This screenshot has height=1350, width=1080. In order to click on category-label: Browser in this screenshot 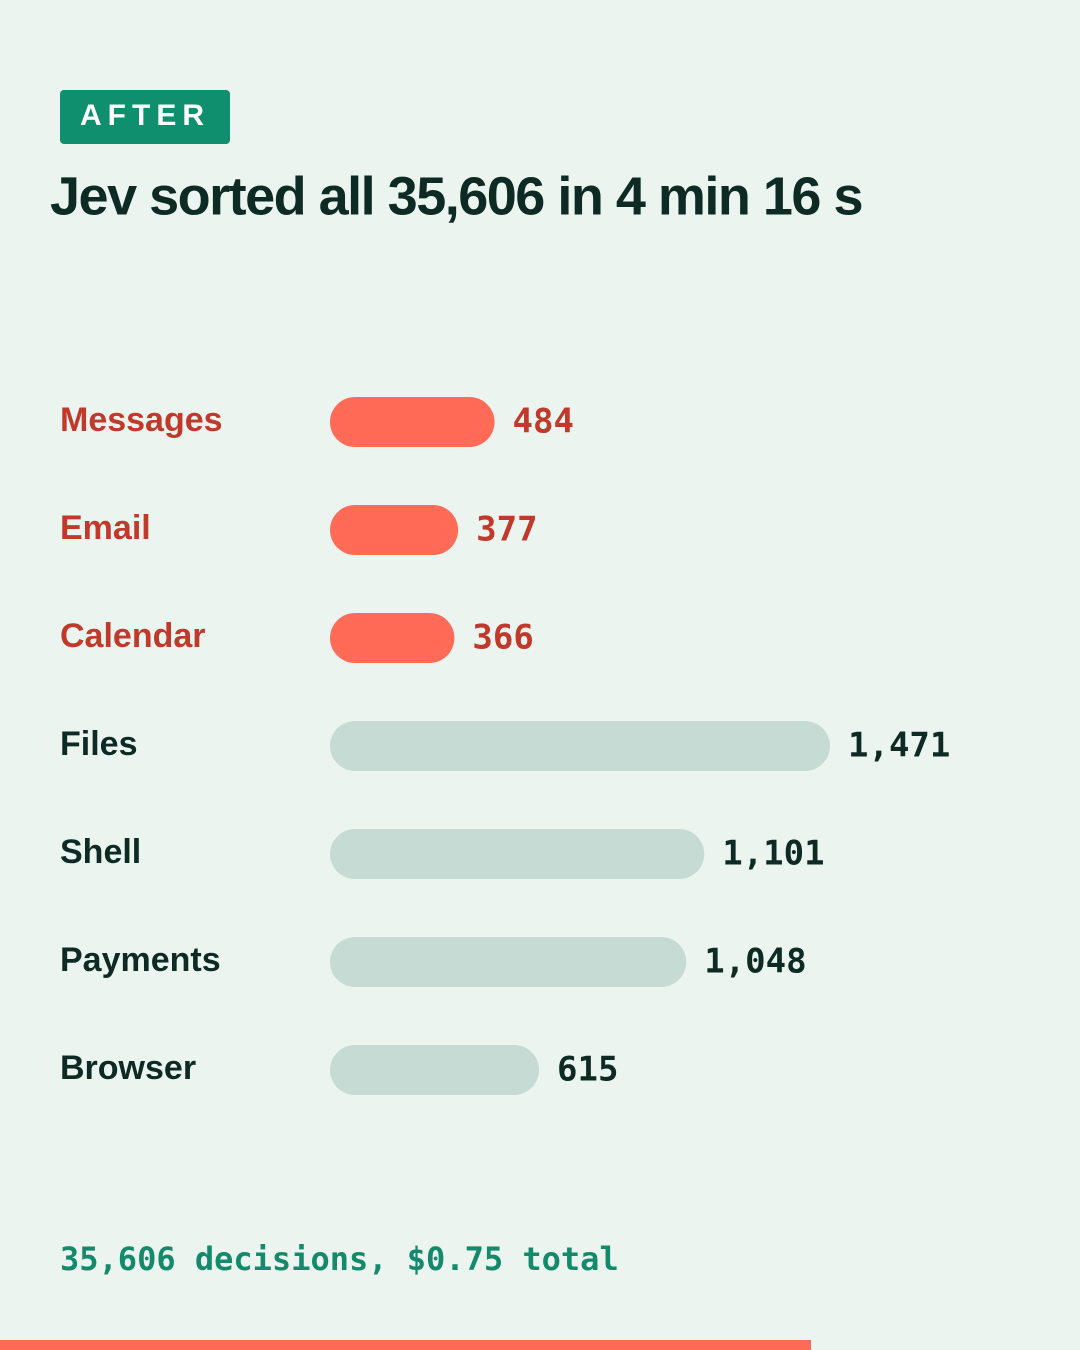, I will do `click(128, 1068)`.